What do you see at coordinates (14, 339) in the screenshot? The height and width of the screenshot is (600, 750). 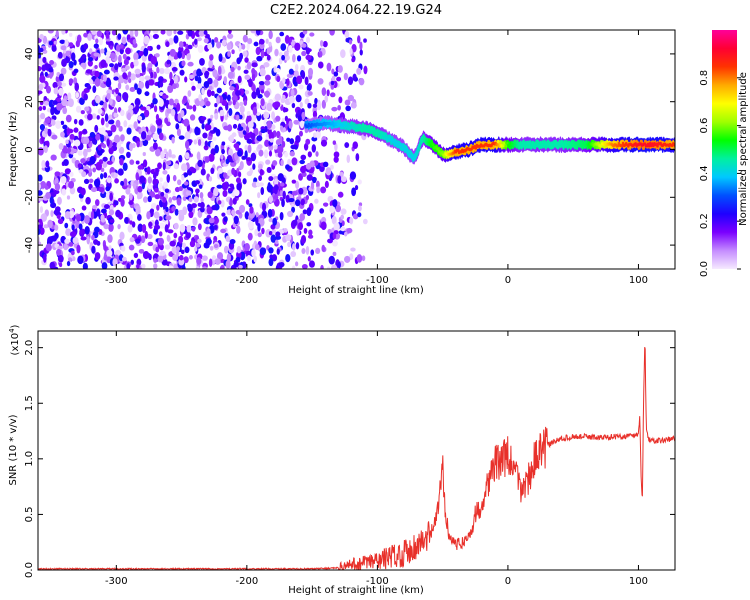 I see `snr-multiplier: (x104)` at bounding box center [14, 339].